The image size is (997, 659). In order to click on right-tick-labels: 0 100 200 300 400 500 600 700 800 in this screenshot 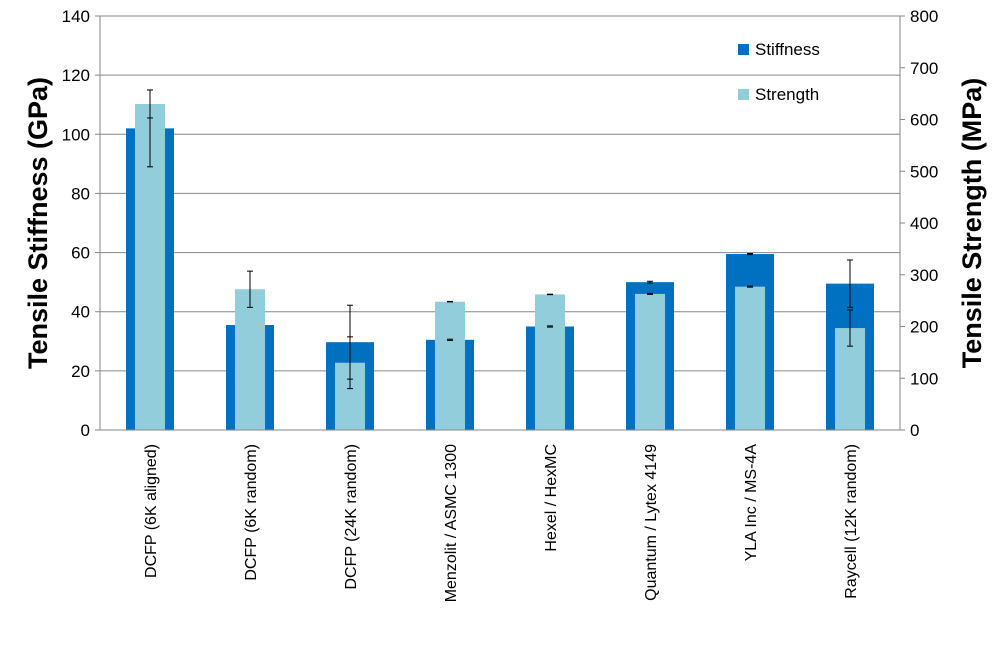, I will do `click(919, 223)`.